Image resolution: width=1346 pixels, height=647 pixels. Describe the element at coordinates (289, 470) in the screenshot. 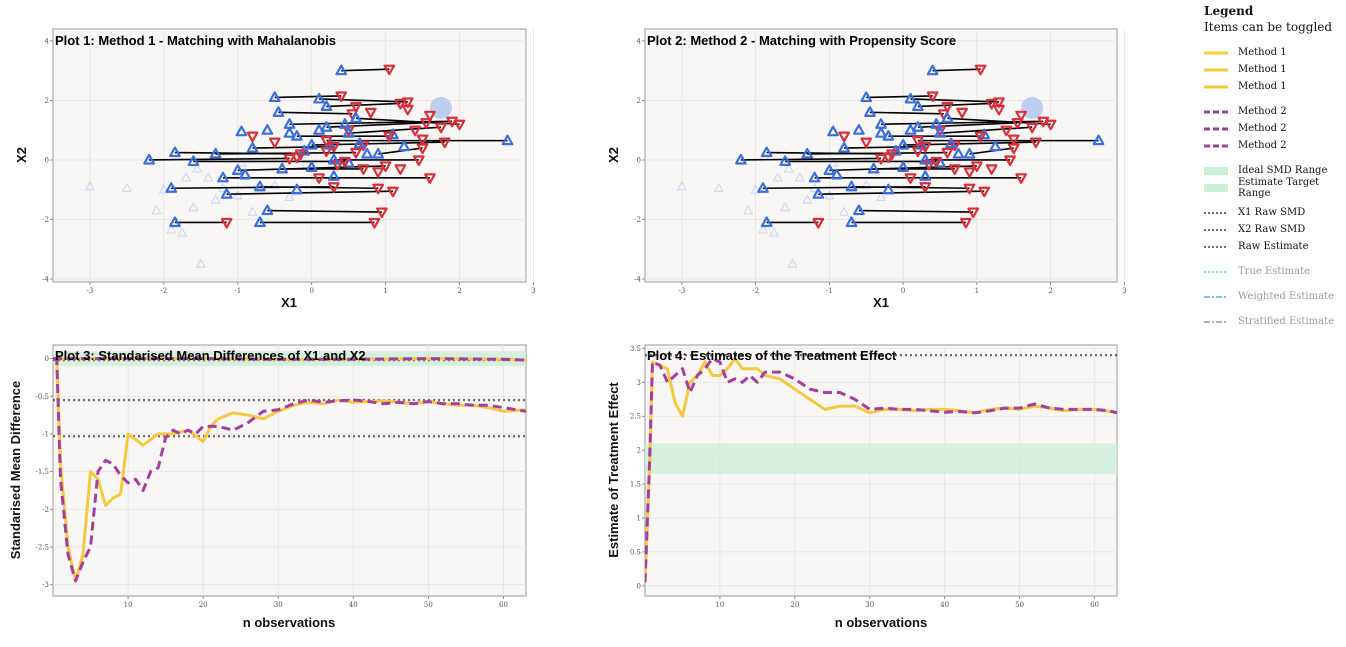

I see `method2-line` at that location.